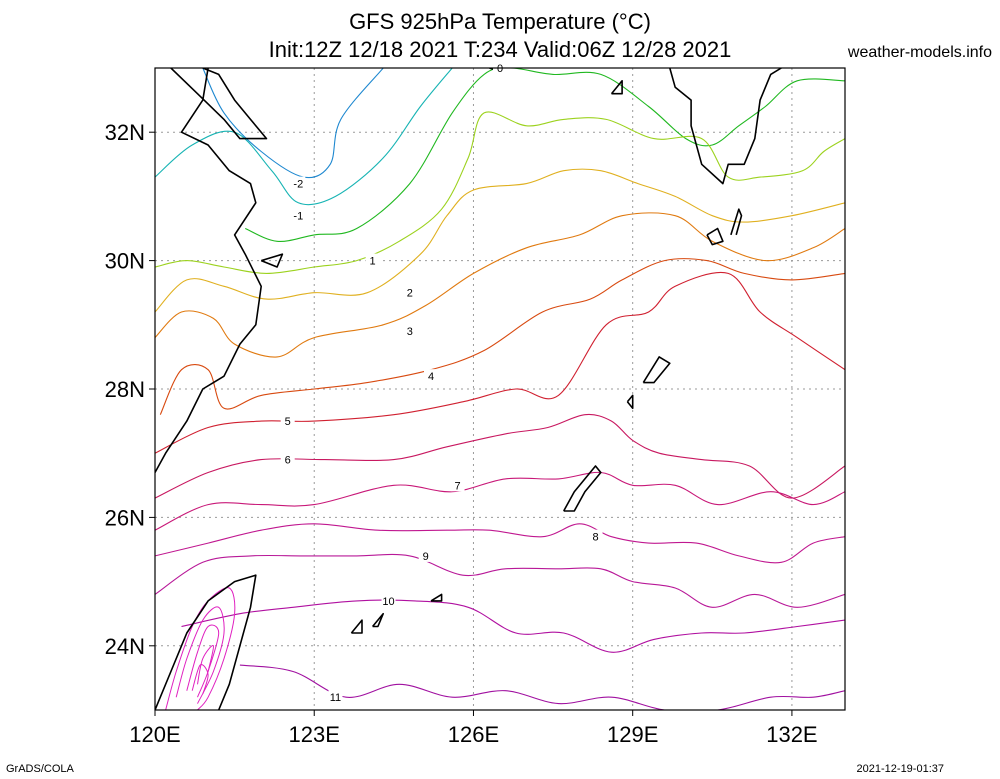 This screenshot has width=1000, height=779. I want to click on coastline-taiwan-coast, so click(206, 642).